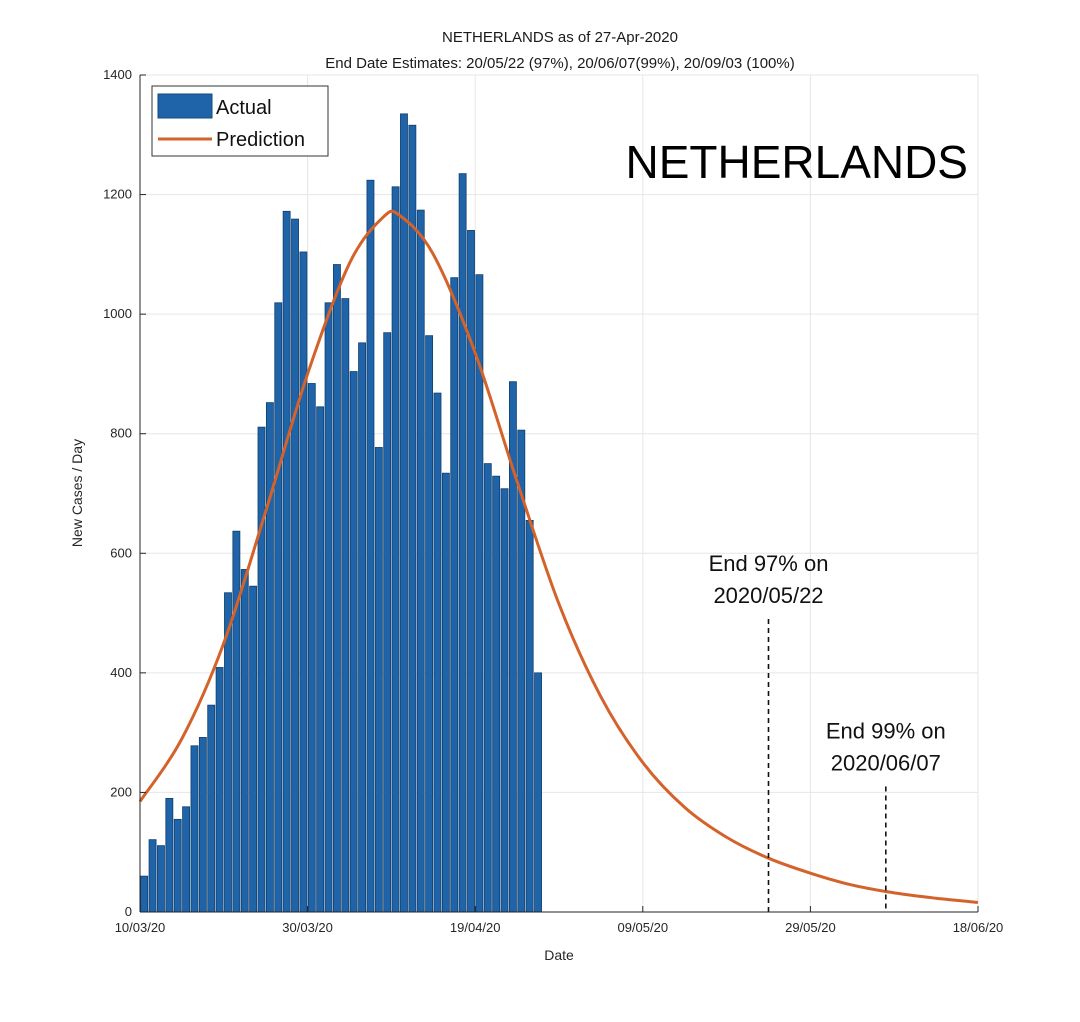 The height and width of the screenshot is (1022, 1080). I want to click on end-estimate-label-line2: 2020/05/22, so click(768, 595).